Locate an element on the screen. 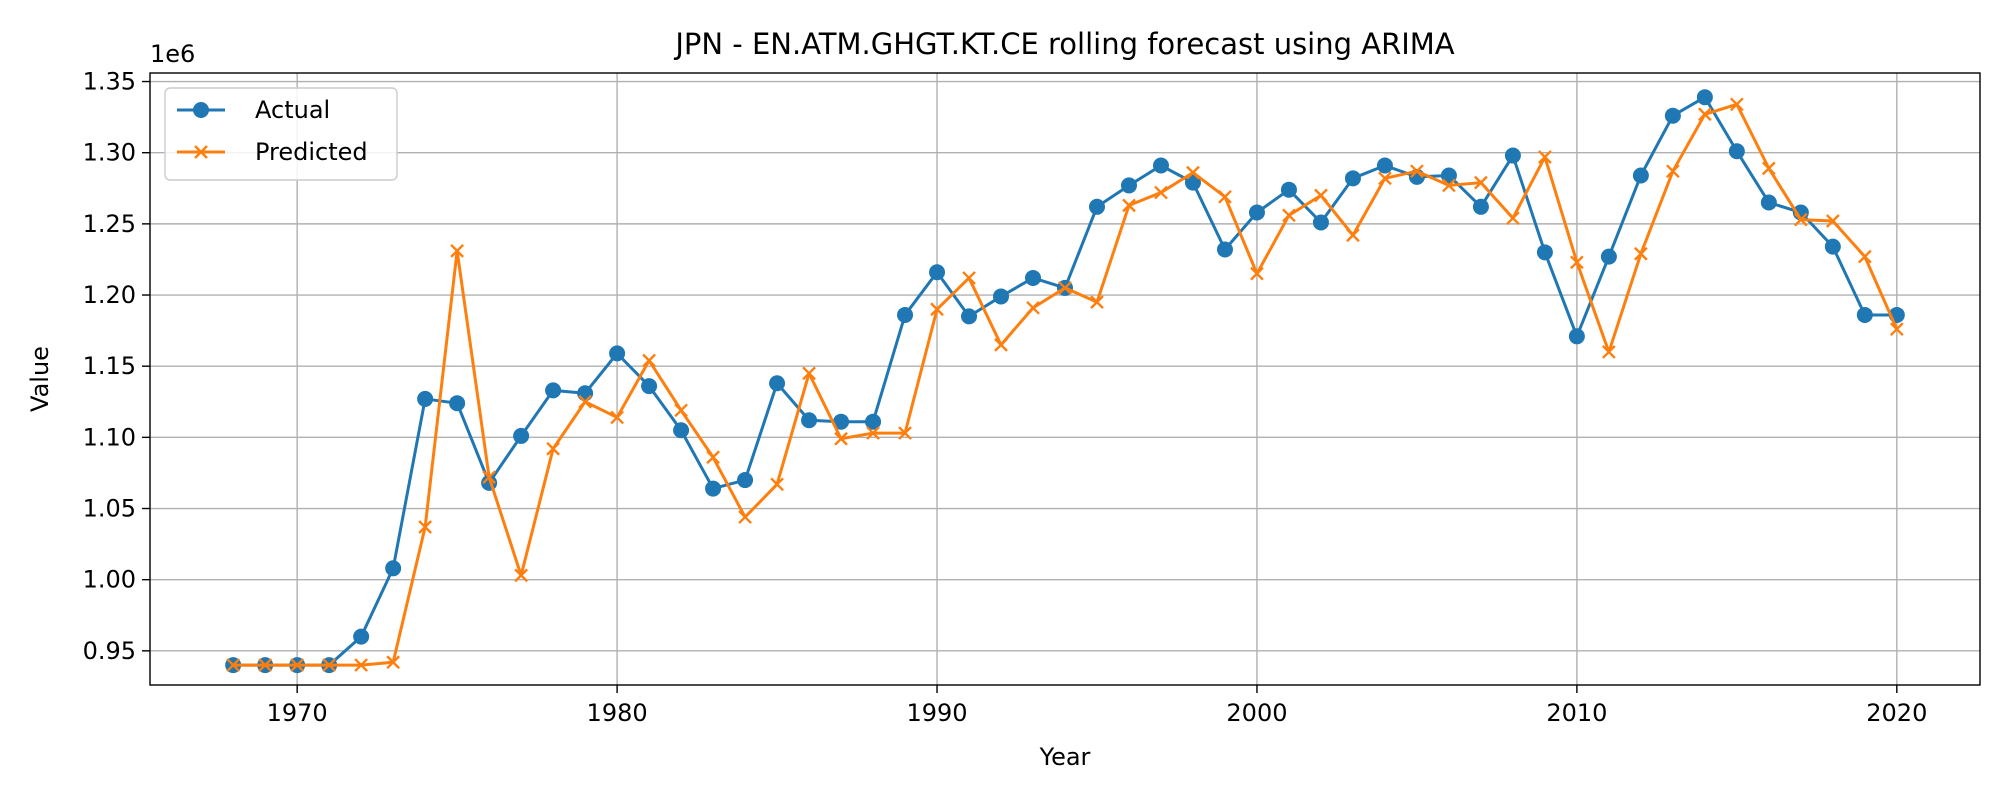 The image size is (2000, 804). y-tick-label: 0.95 is located at coordinates (109, 651).